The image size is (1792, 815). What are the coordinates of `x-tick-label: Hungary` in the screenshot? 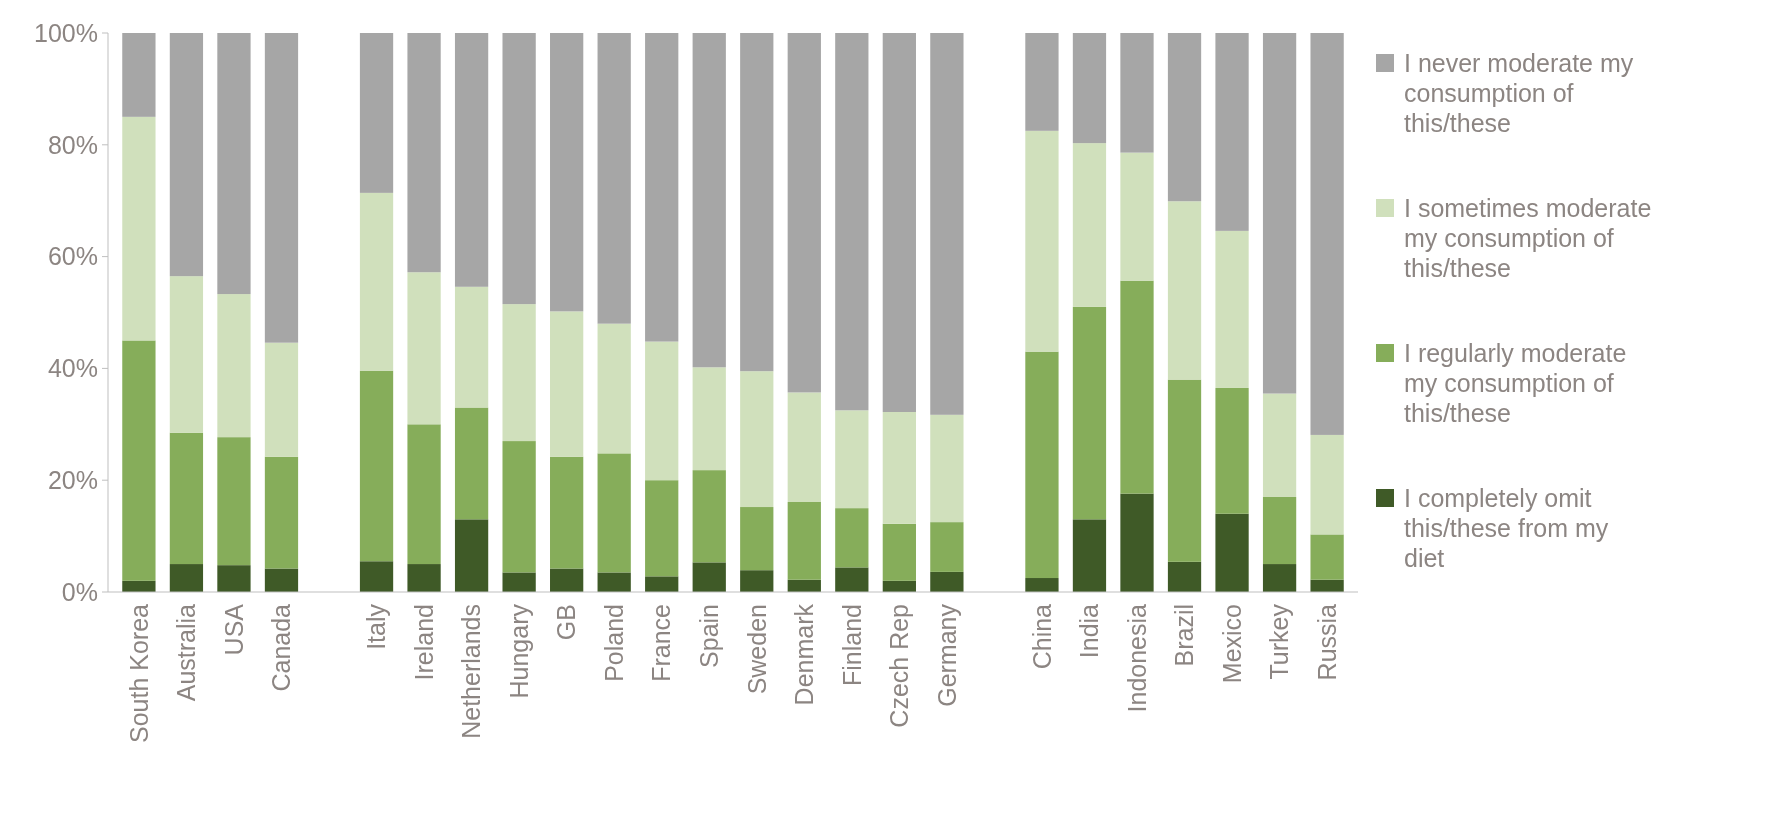 It's located at (518, 651).